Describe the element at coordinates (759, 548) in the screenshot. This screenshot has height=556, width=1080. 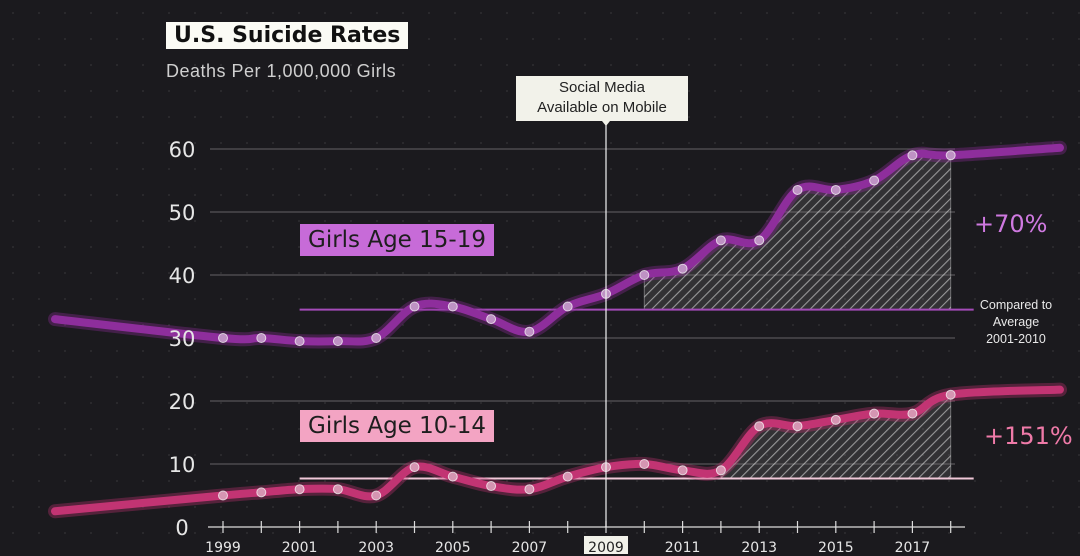
I see `x-tick-label: 2013` at that location.